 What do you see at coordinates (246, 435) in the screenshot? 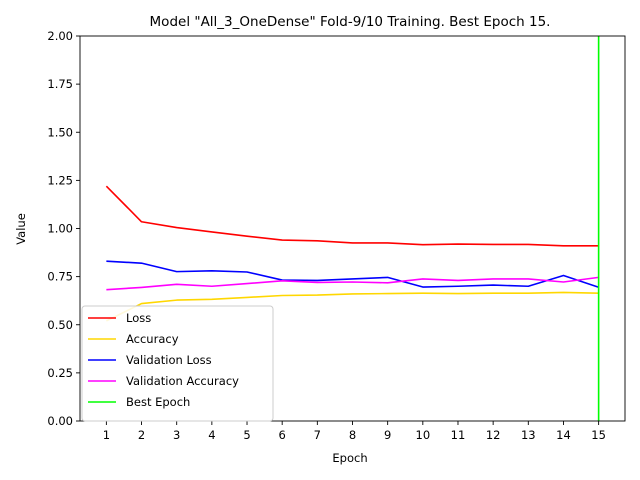
I see `x-tick-label: 5` at bounding box center [246, 435].